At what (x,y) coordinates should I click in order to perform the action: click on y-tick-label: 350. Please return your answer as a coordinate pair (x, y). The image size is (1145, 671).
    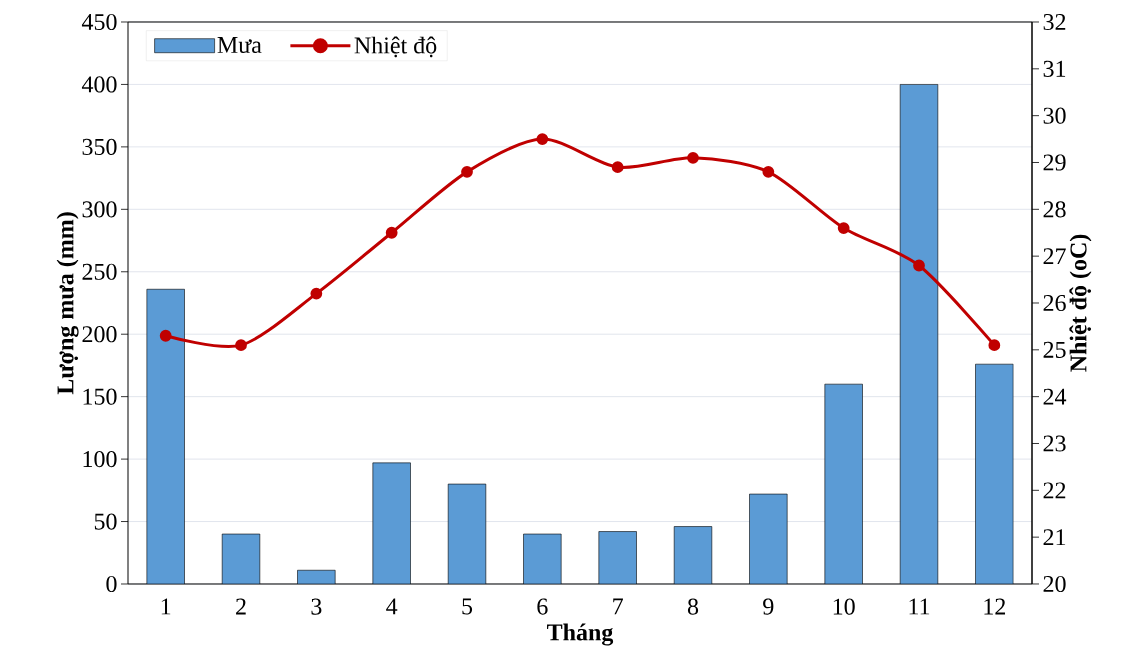
    Looking at the image, I should click on (99, 146).